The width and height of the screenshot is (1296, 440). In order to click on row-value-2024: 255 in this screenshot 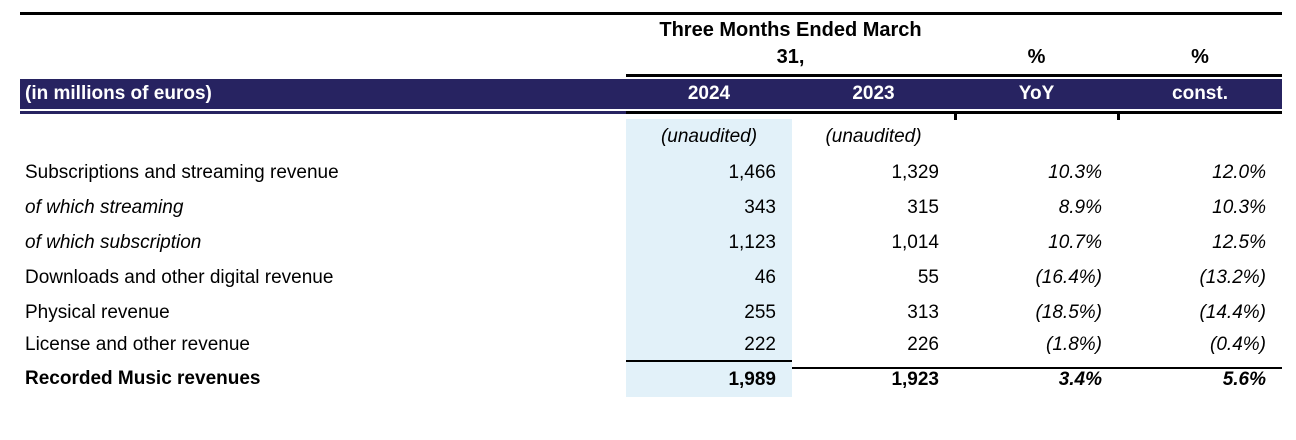, I will do `click(709, 312)`.